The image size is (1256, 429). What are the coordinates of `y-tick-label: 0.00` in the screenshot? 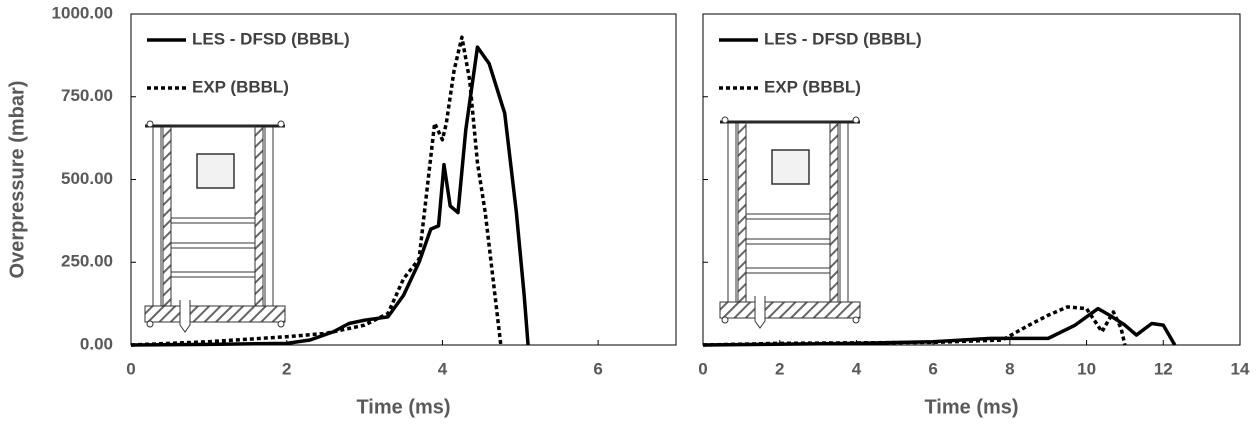 It's located at (96, 343).